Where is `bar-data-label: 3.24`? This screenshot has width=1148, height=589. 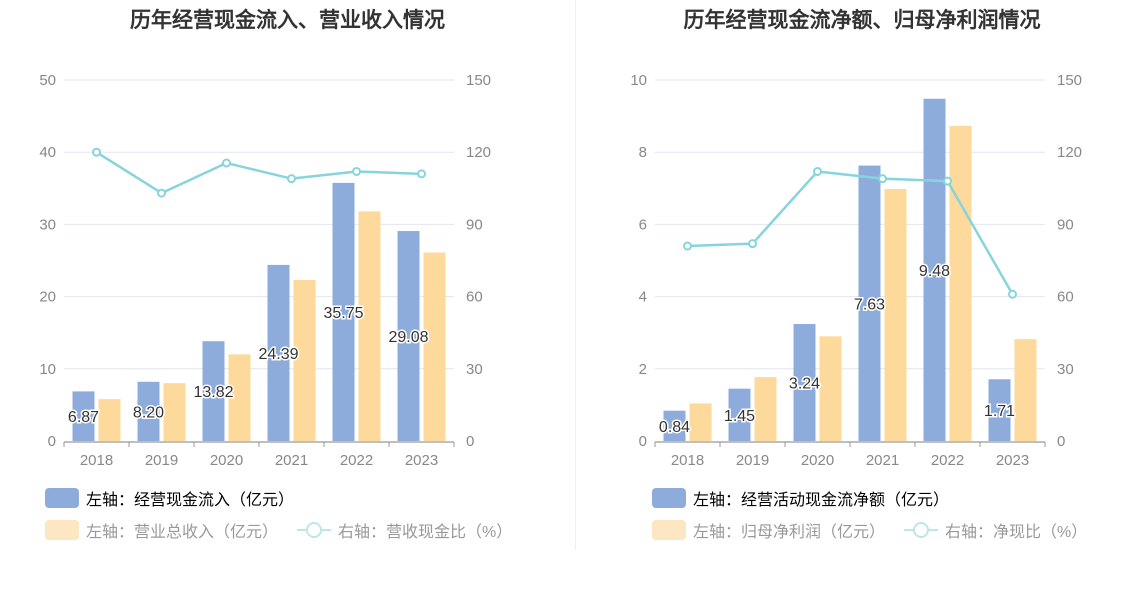
bar-data-label: 3.24 is located at coordinates (804, 384).